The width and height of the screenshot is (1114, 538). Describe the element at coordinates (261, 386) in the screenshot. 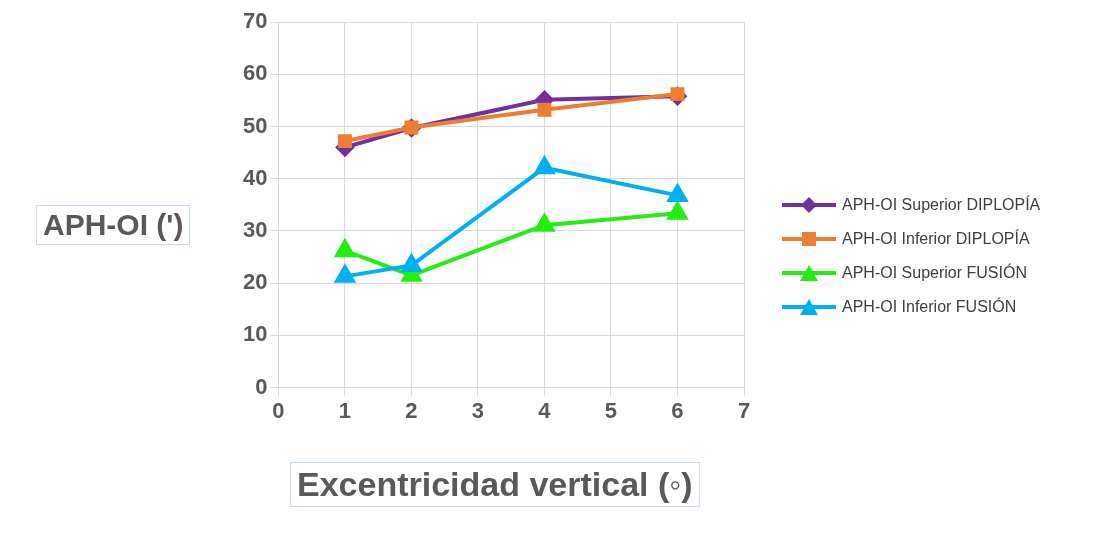

I see `y-tick-label: 0` at that location.